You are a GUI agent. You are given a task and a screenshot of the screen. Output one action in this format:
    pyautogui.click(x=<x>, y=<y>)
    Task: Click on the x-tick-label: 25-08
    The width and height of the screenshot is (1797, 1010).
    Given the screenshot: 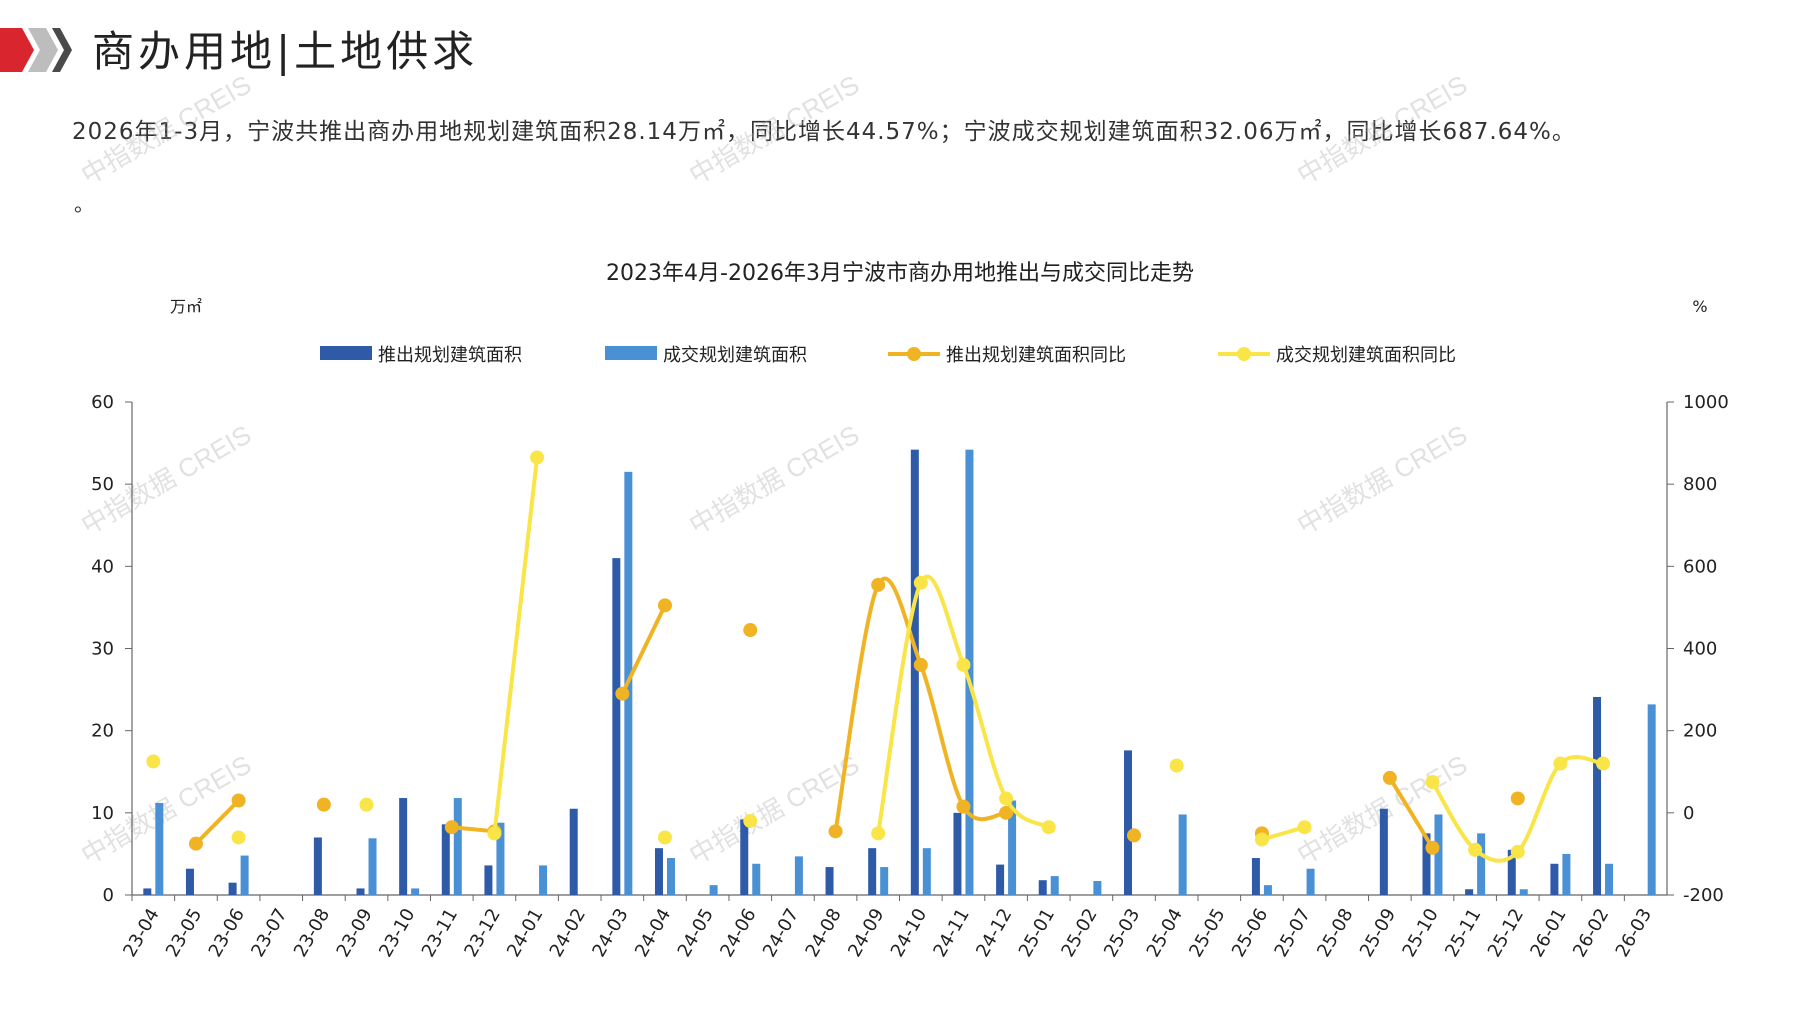 What is the action you would take?
    pyautogui.click(x=1335, y=933)
    